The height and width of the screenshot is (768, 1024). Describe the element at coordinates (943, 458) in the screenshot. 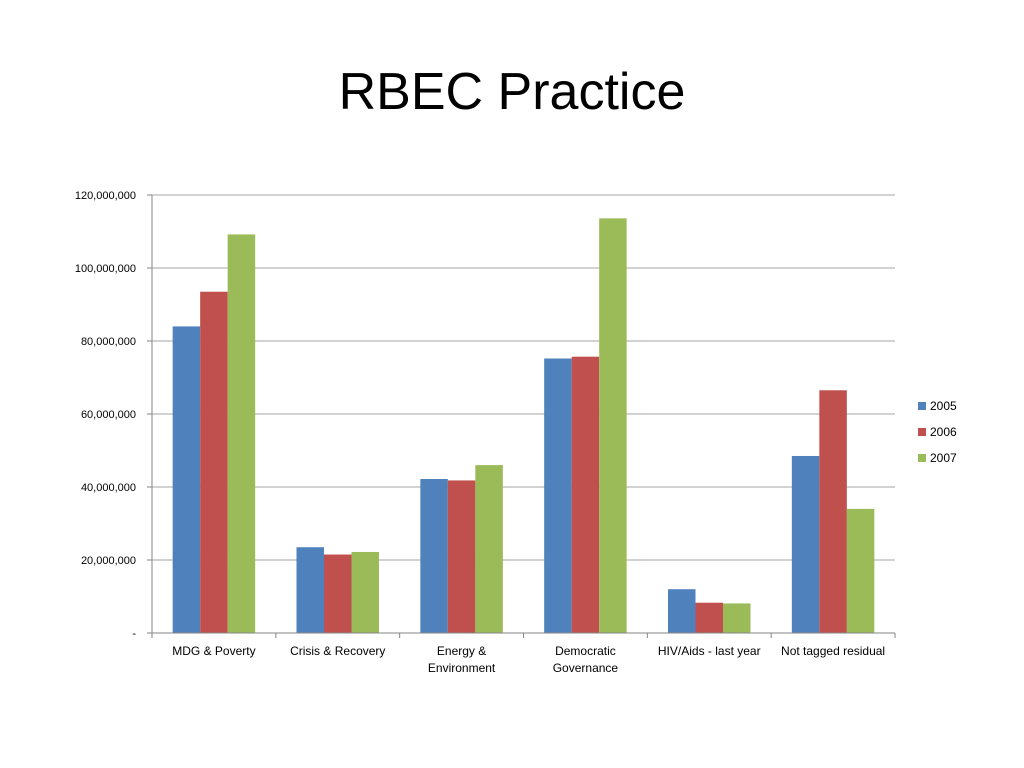

I see `legend-label-2007: 2007` at that location.